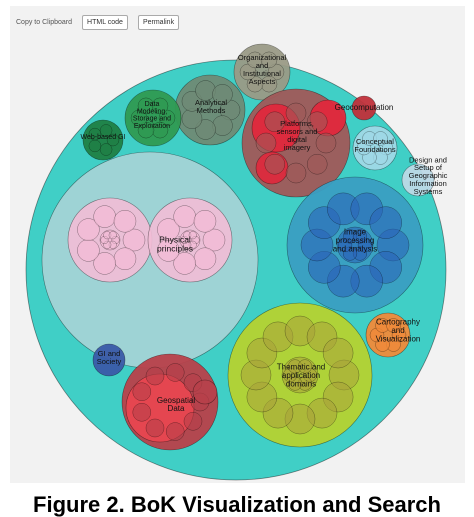  I want to click on geocomputation-circle, so click(364, 108).